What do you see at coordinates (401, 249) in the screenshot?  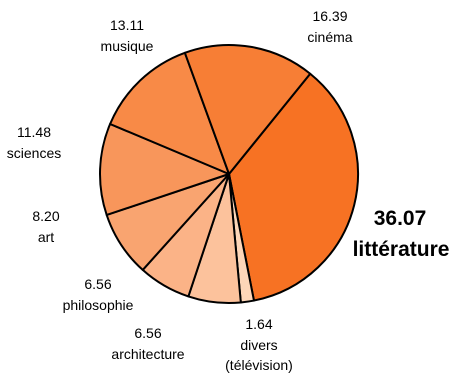 I see `category-label-litterature: littérature` at bounding box center [401, 249].